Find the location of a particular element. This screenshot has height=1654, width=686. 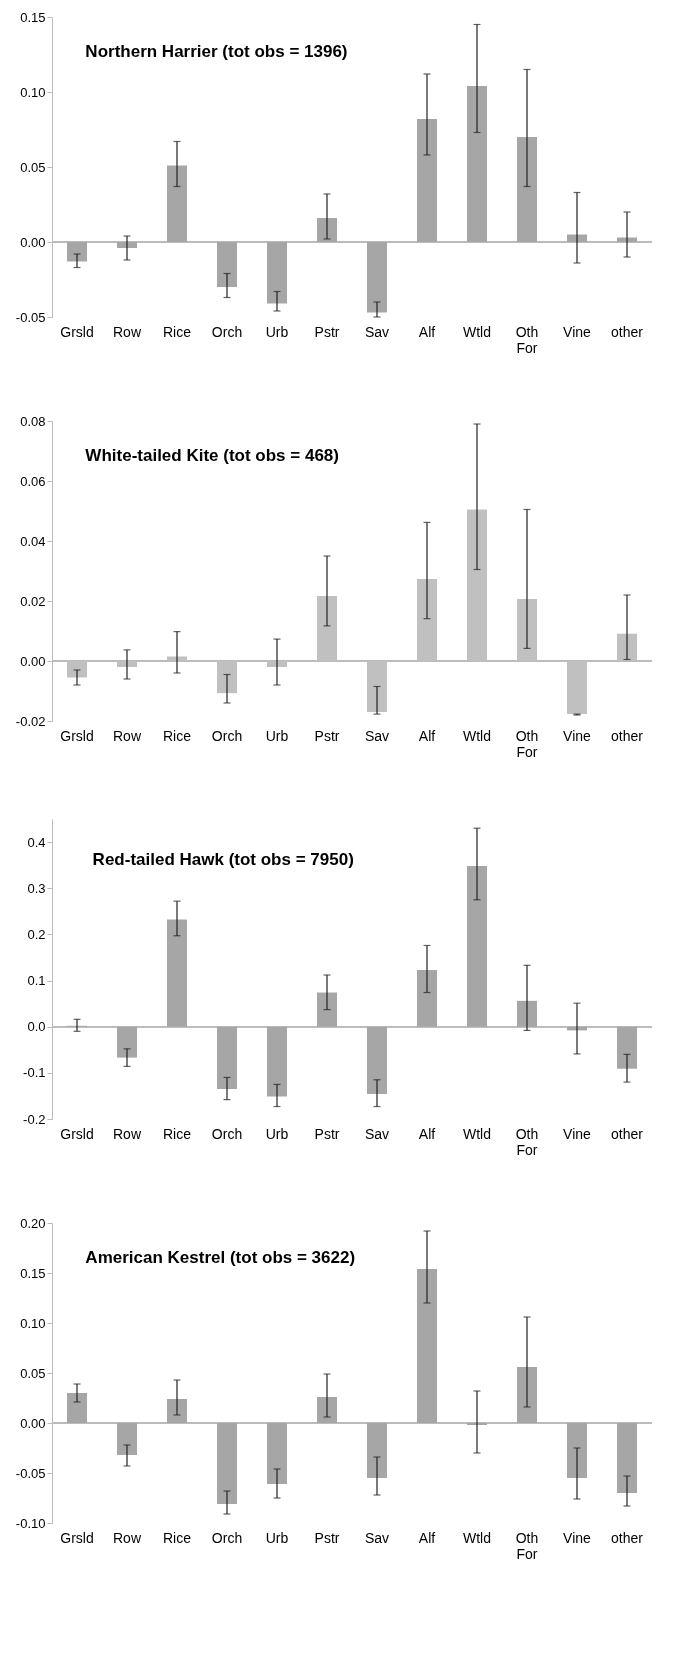

y-tick-label: 0.20 is located at coordinates (33, 1223).